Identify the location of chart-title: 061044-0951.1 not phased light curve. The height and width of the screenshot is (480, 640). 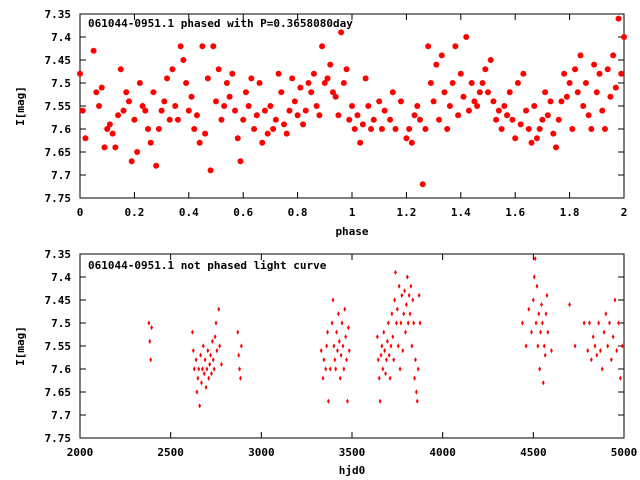
(207, 265).